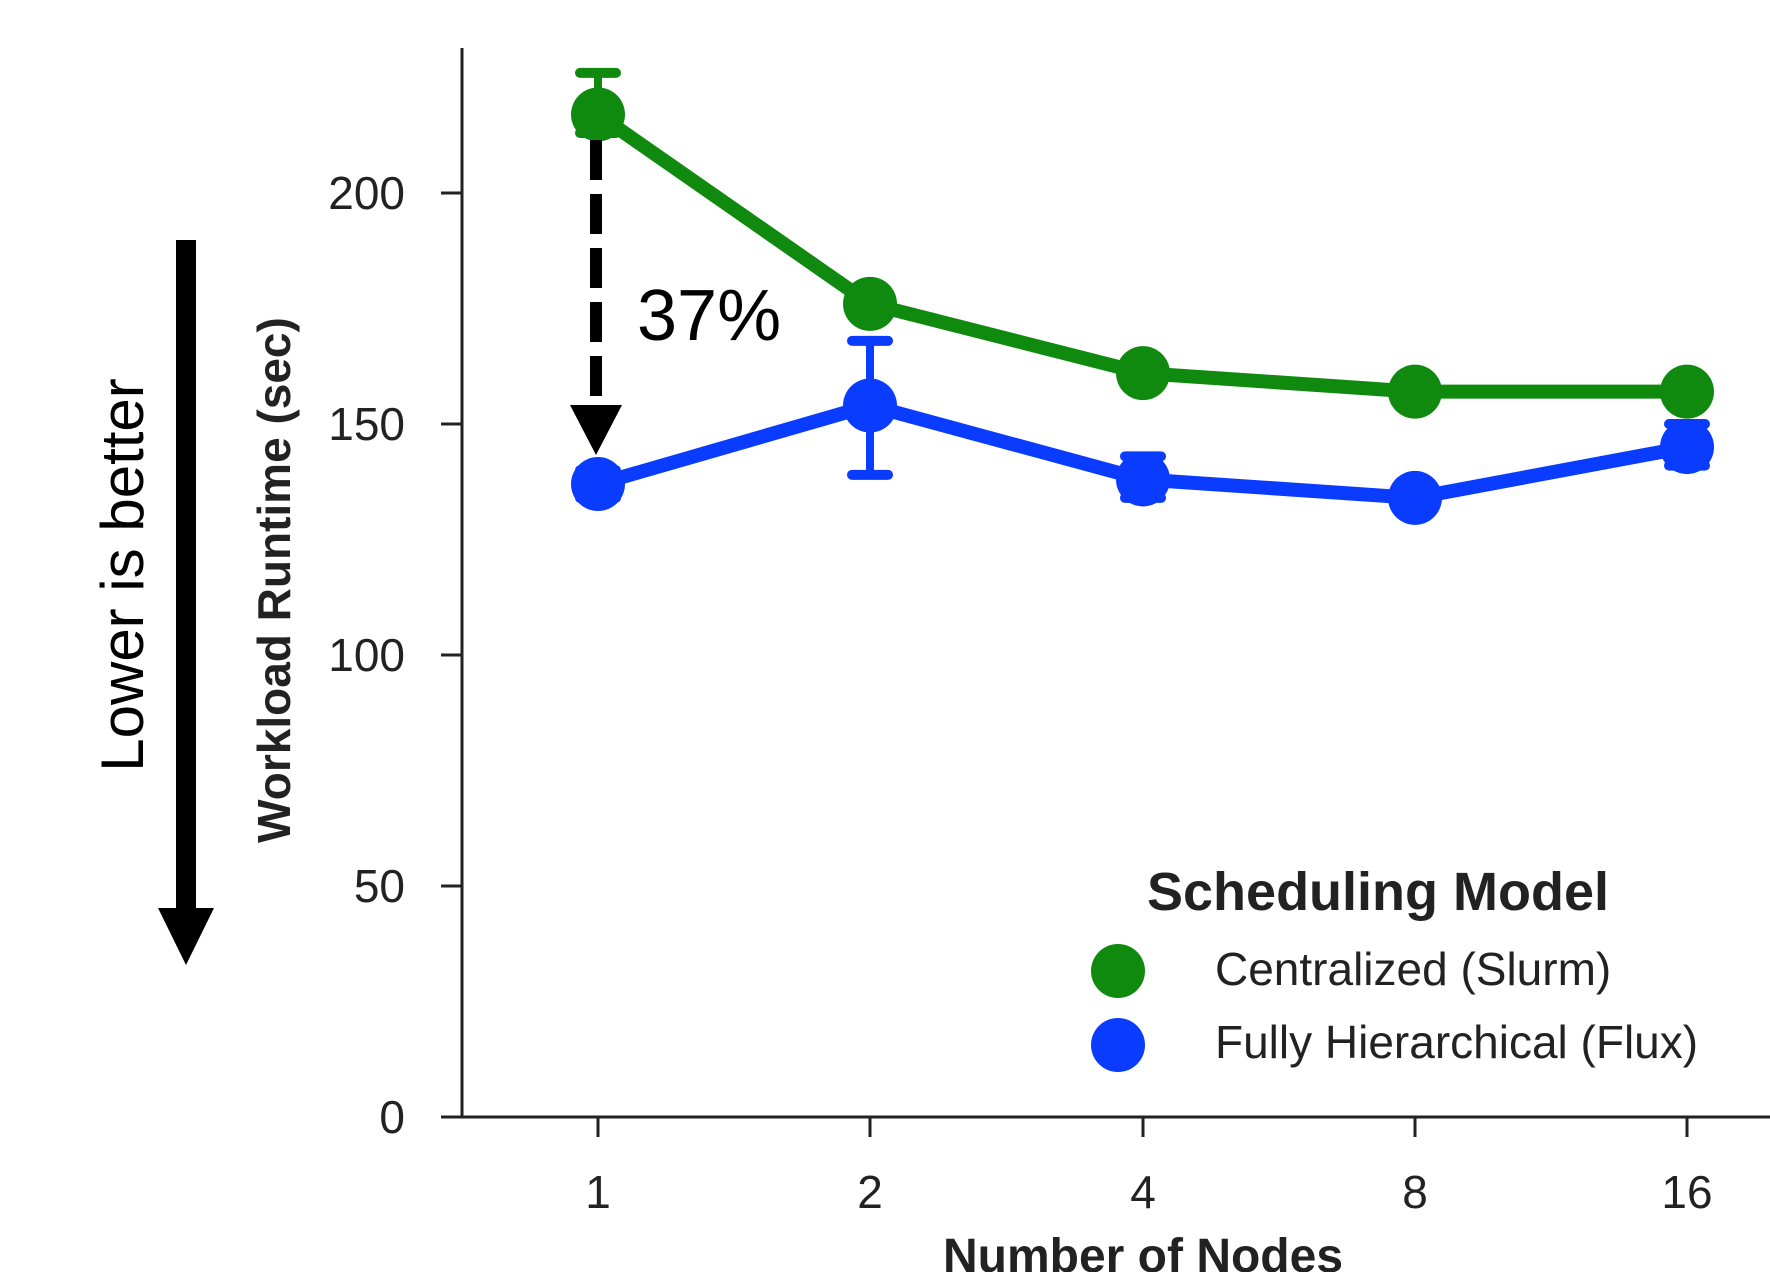  I want to click on x-axis-label: Number of Nodes, so click(1143, 1251).